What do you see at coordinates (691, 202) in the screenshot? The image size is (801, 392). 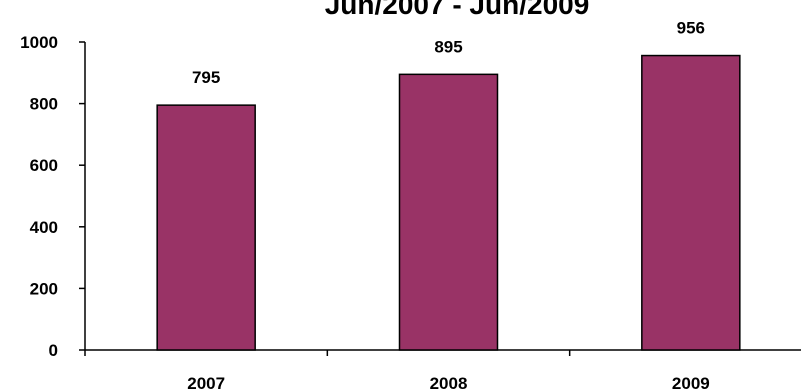 I see `bar-2009` at bounding box center [691, 202].